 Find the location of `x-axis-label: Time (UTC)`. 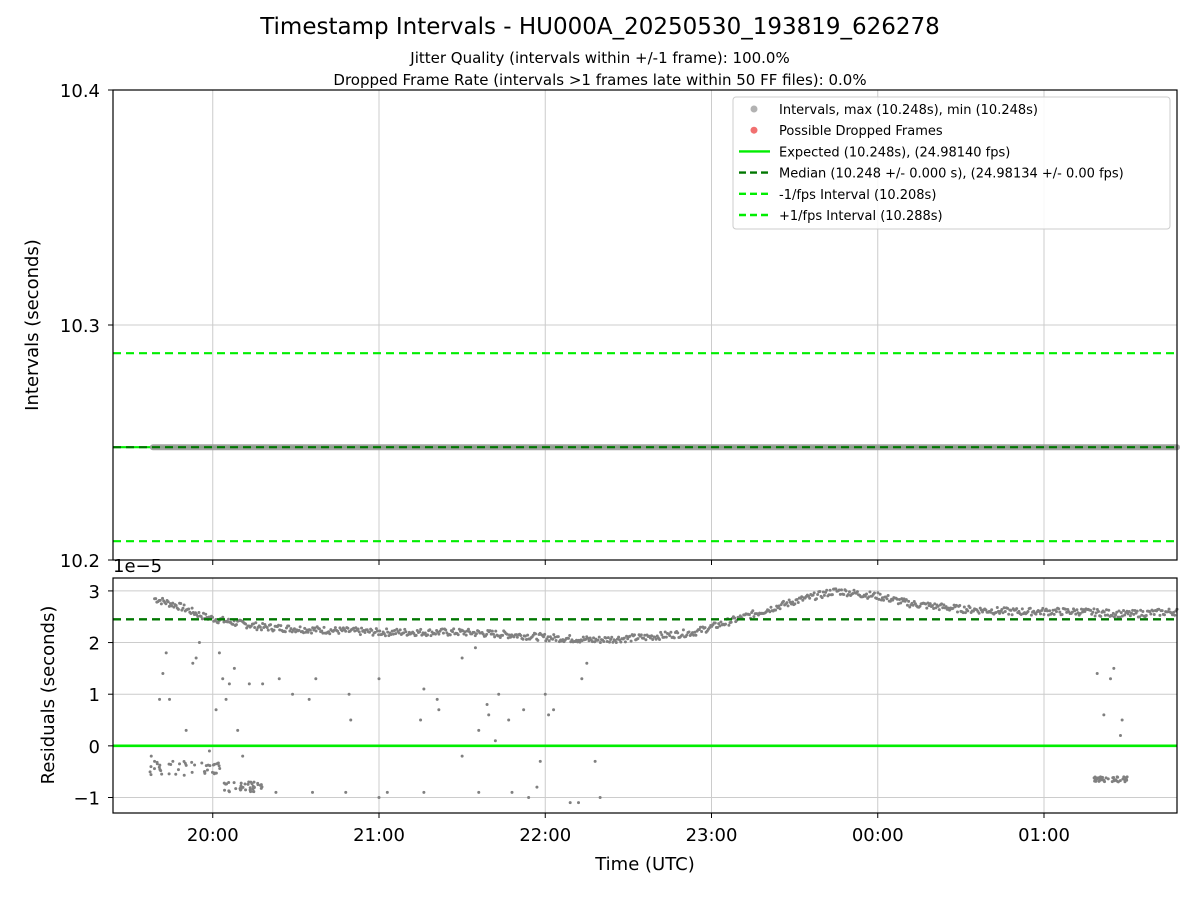

x-axis-label: Time (UTC) is located at coordinates (644, 864).